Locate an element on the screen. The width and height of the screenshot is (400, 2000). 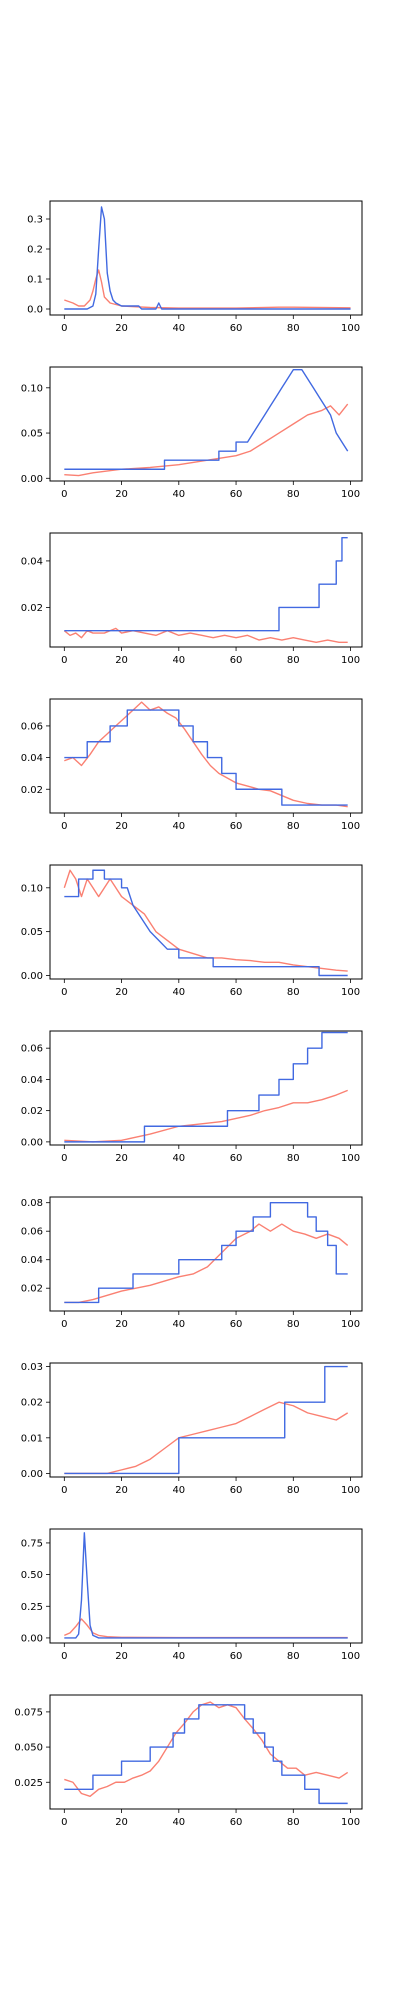
y-tick-label: 0.1 is located at coordinates (35, 280).